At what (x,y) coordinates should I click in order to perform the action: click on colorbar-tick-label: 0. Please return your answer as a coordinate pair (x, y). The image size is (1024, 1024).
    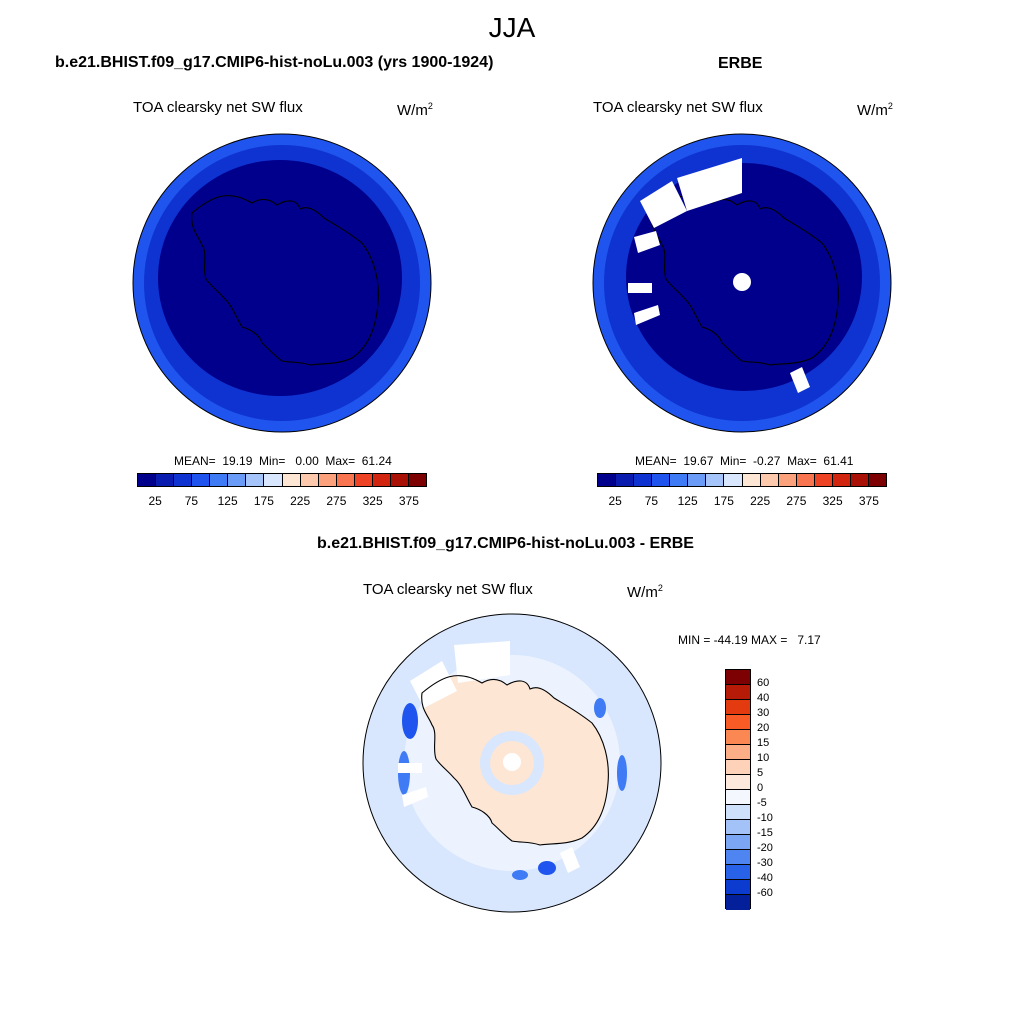
    Looking at the image, I should click on (760, 788).